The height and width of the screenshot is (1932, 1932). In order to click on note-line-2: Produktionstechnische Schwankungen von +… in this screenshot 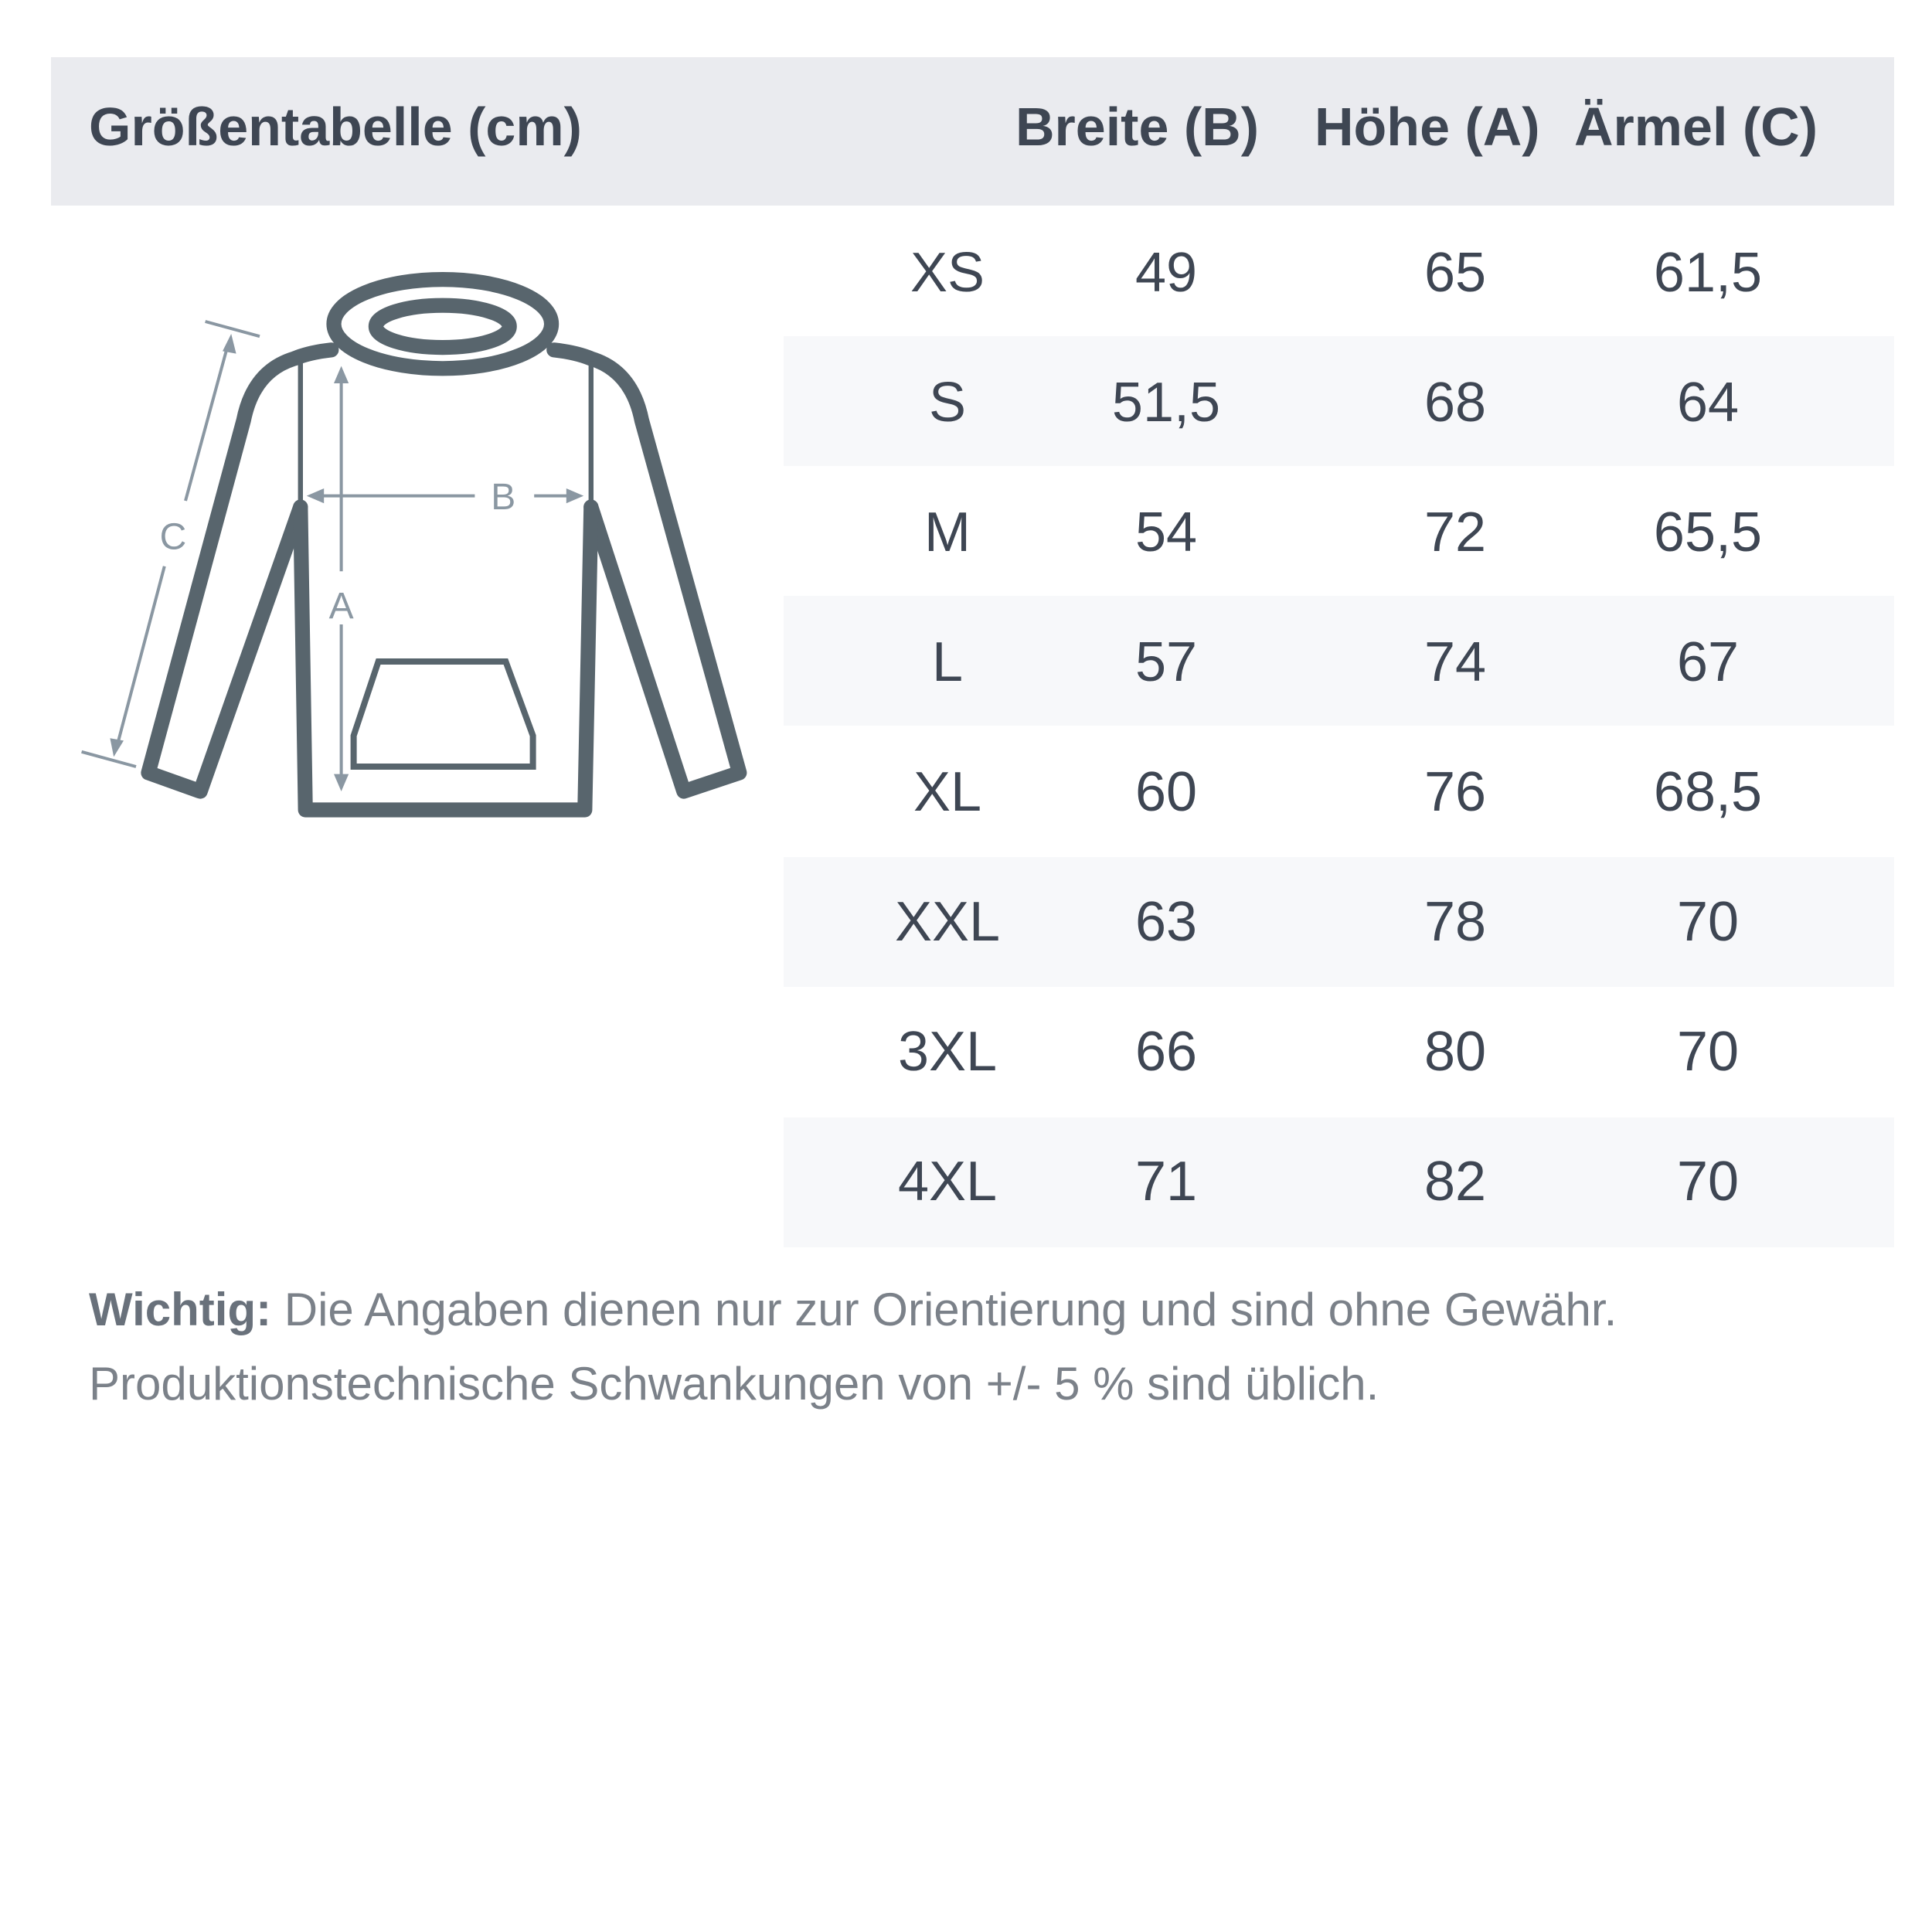, I will do `click(734, 1384)`.